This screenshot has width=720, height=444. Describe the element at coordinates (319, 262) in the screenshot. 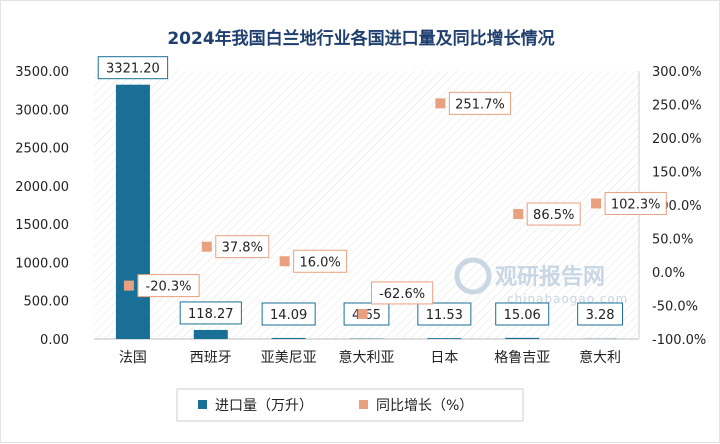

I see `growth-value-label: 16.0%` at that location.